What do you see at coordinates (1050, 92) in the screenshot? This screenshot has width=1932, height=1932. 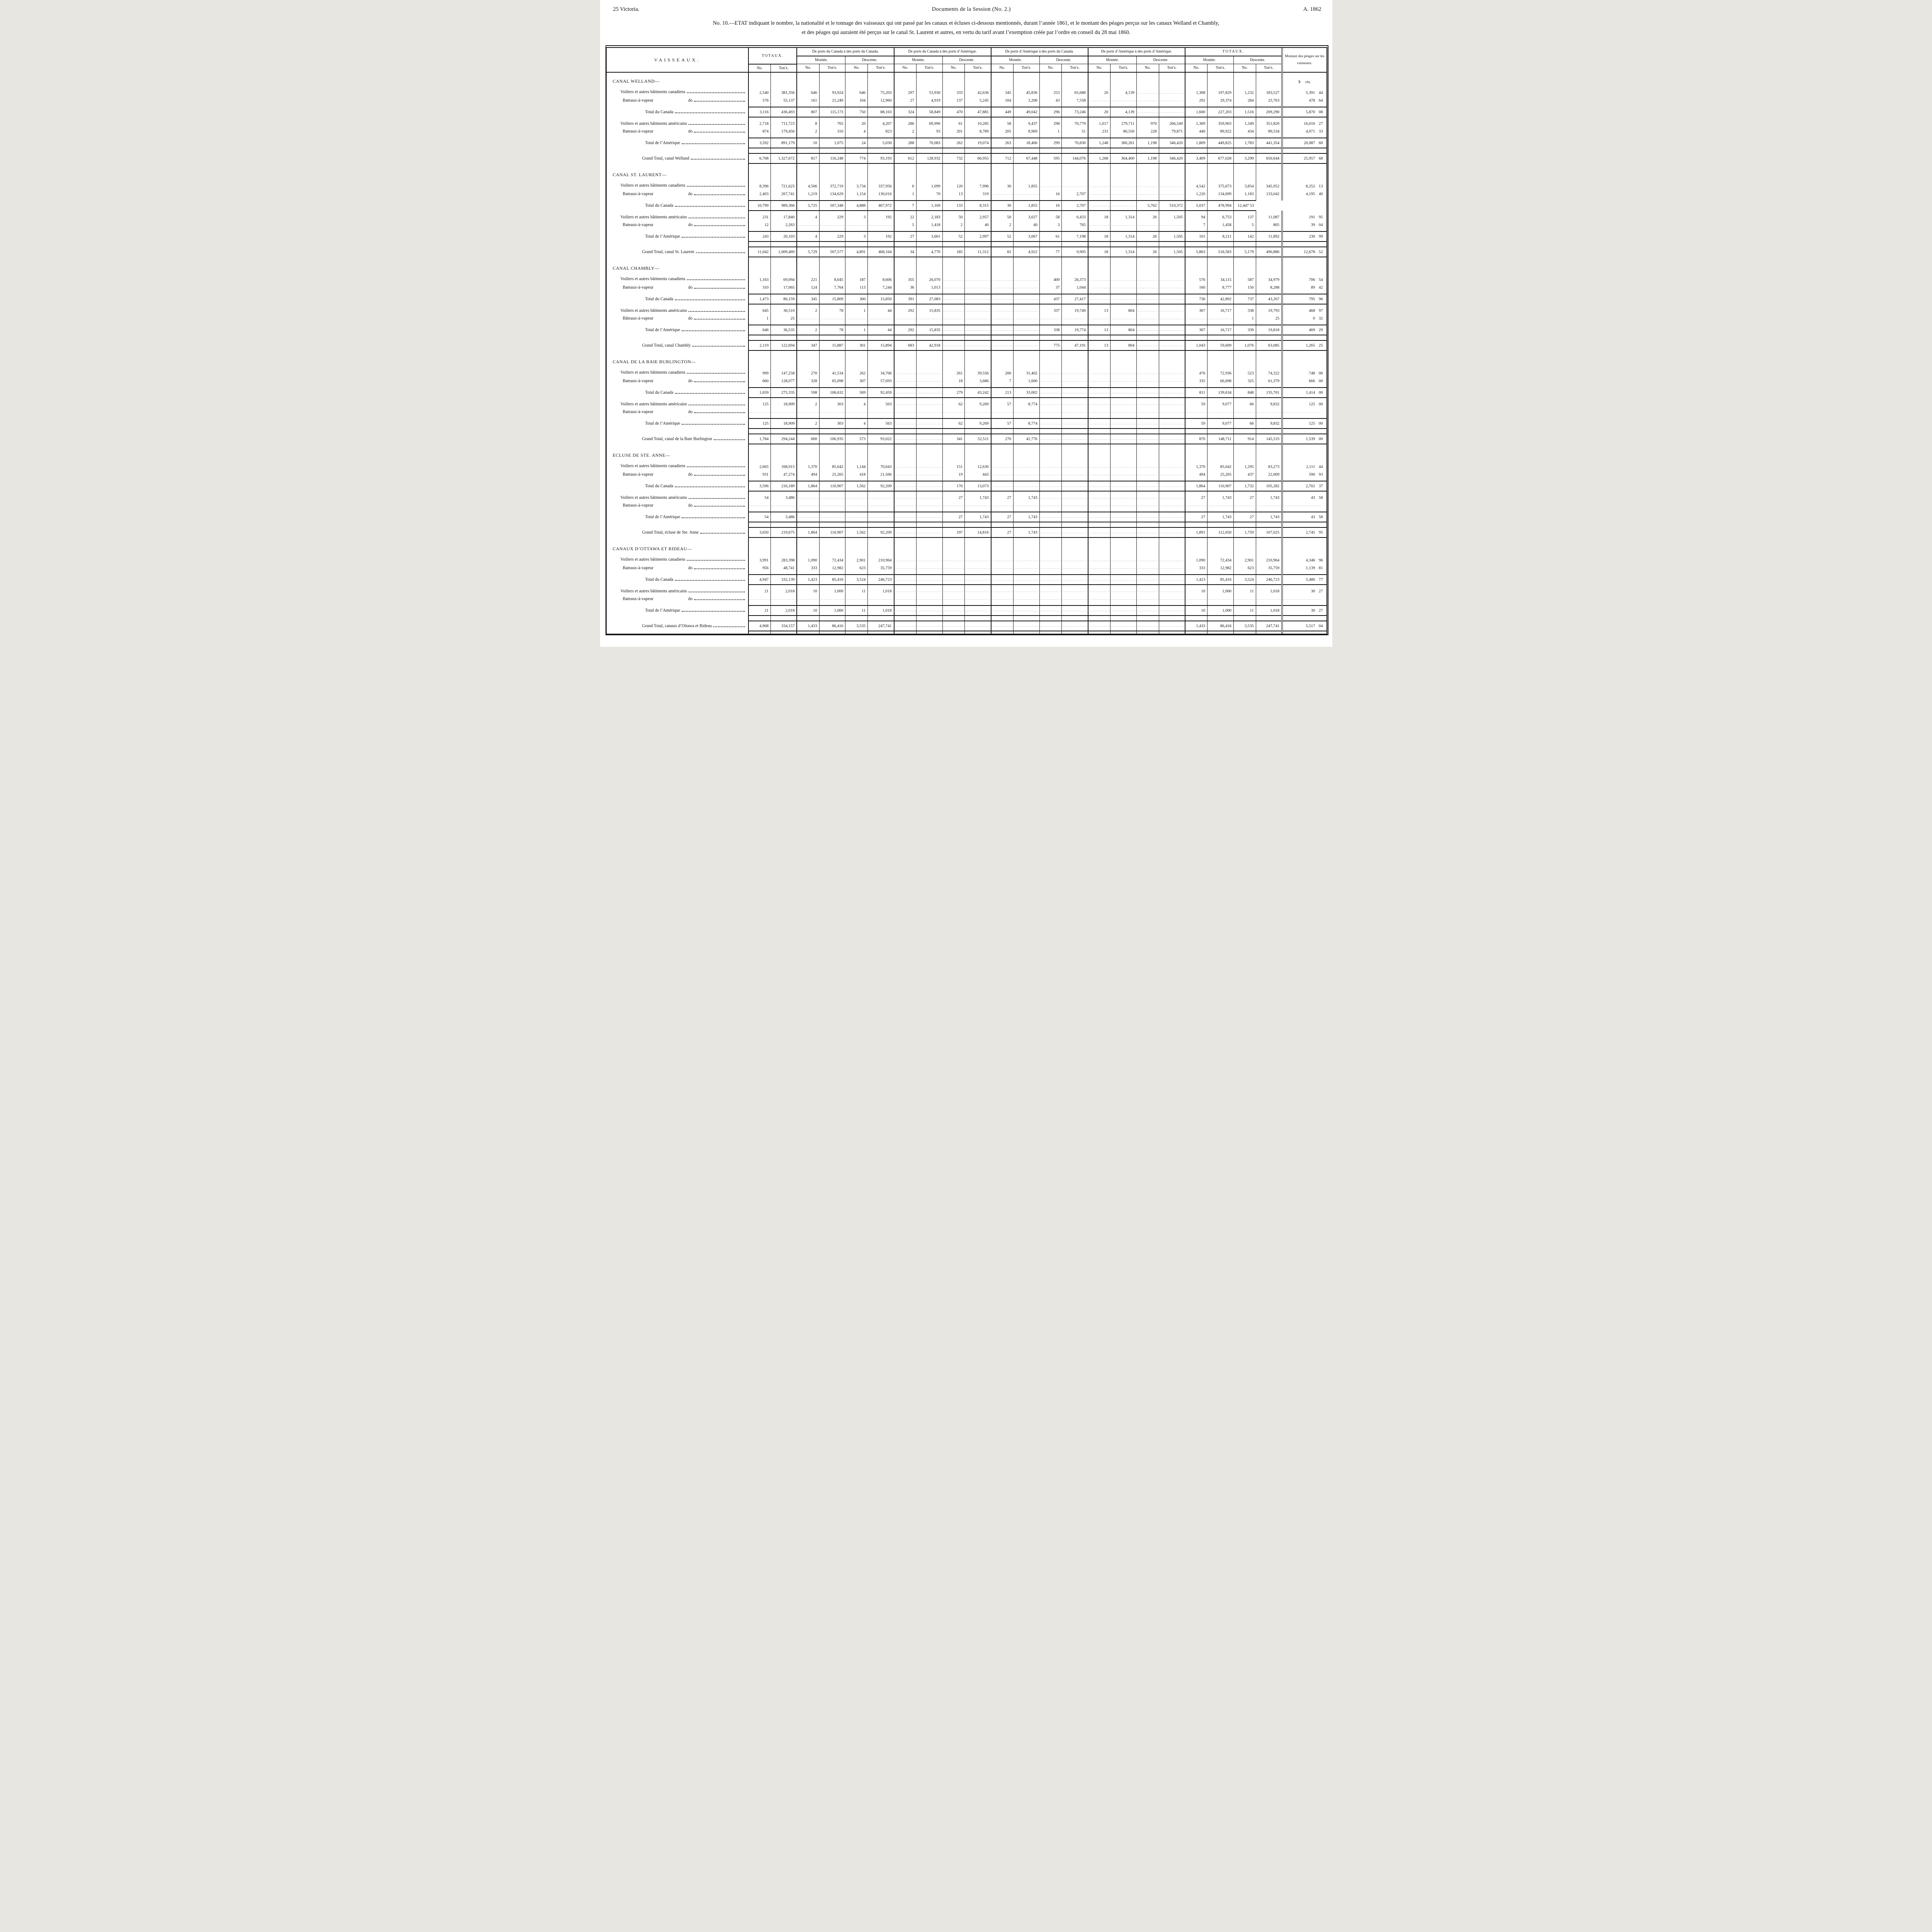 I see `cell-value: 253` at bounding box center [1050, 92].